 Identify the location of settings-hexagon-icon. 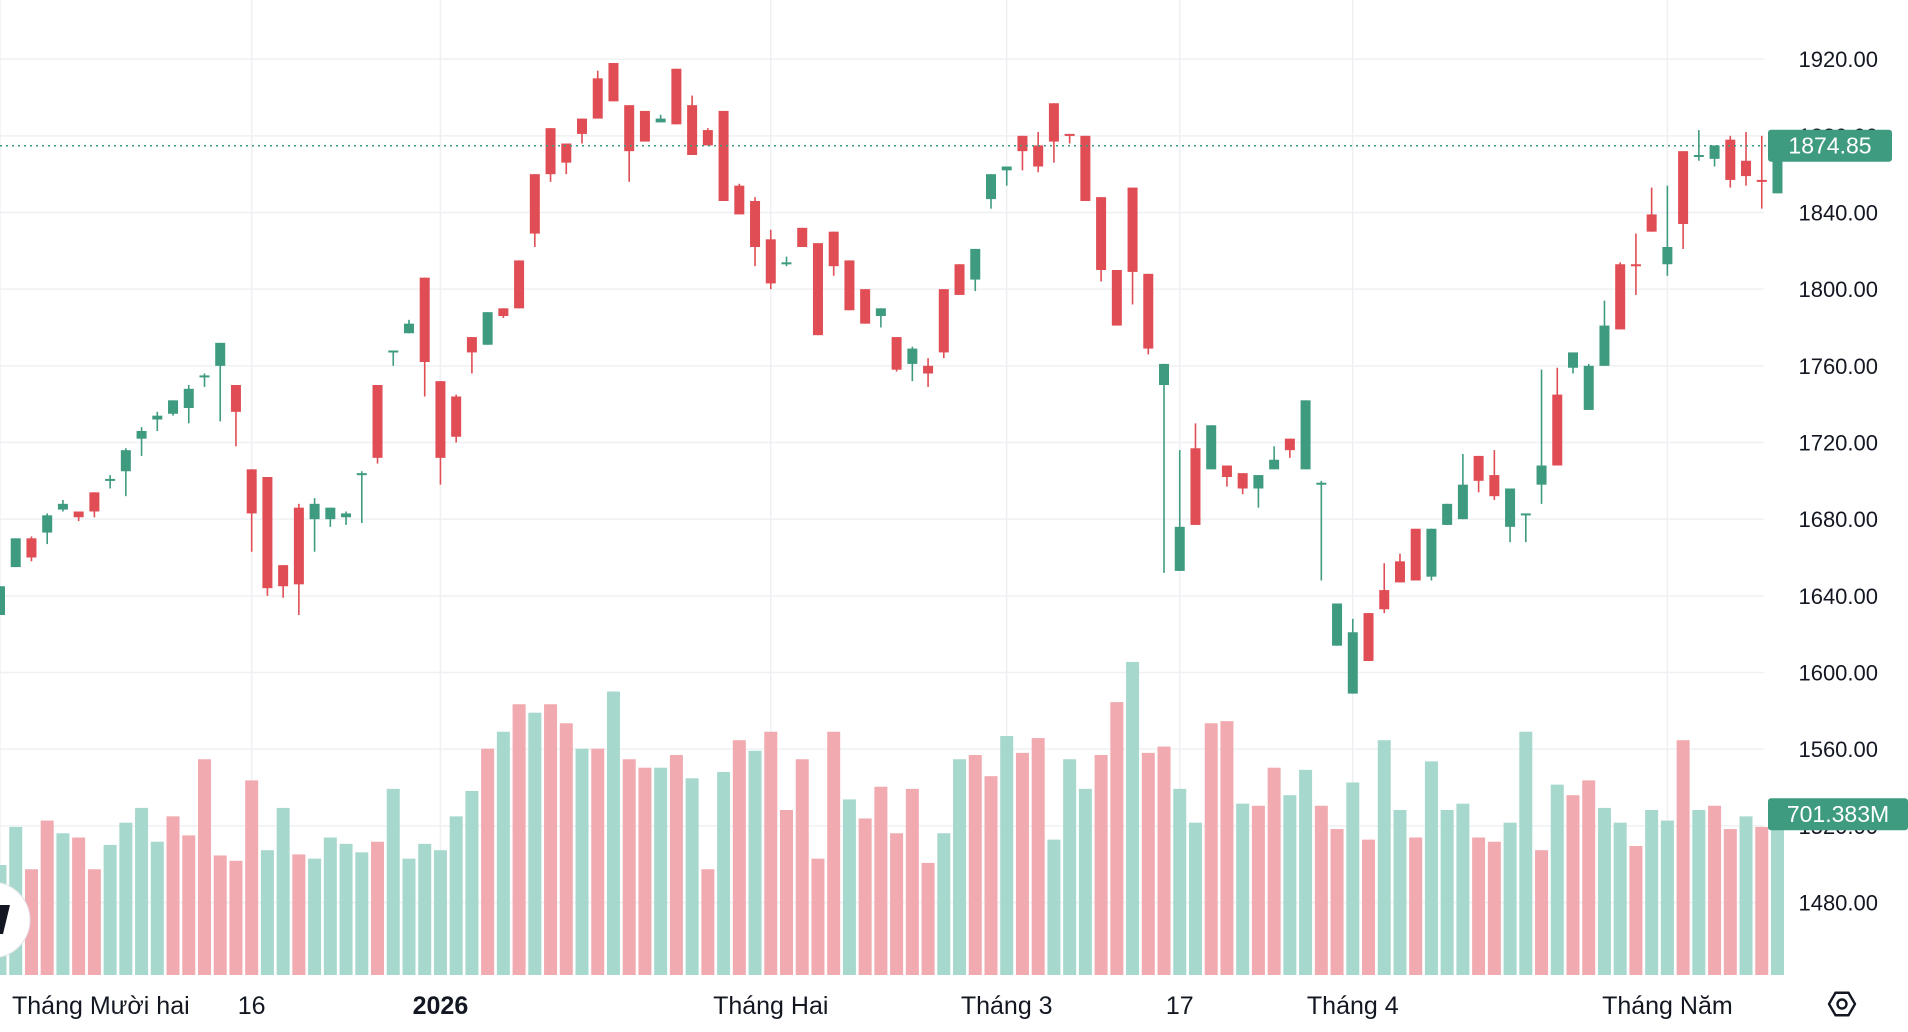
(1842, 1004).